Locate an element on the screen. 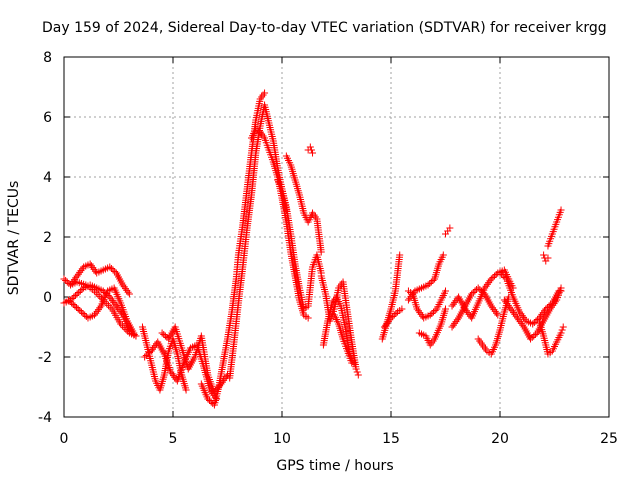 The image size is (640, 480). series-track-u is located at coordinates (432, 327).